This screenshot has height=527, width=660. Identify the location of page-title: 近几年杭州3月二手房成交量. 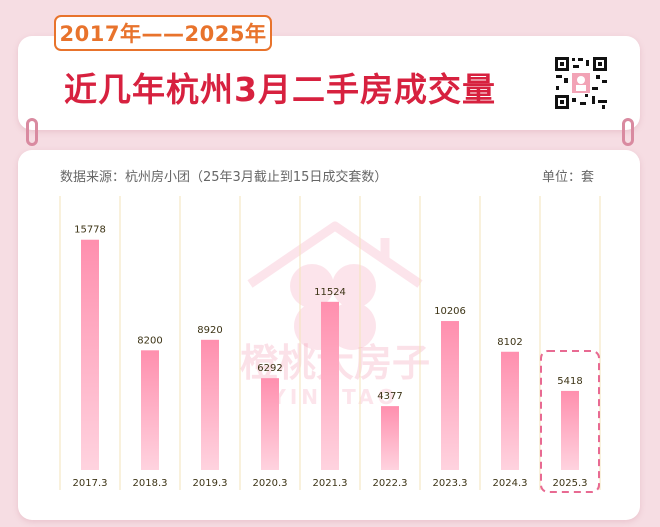
(280, 89).